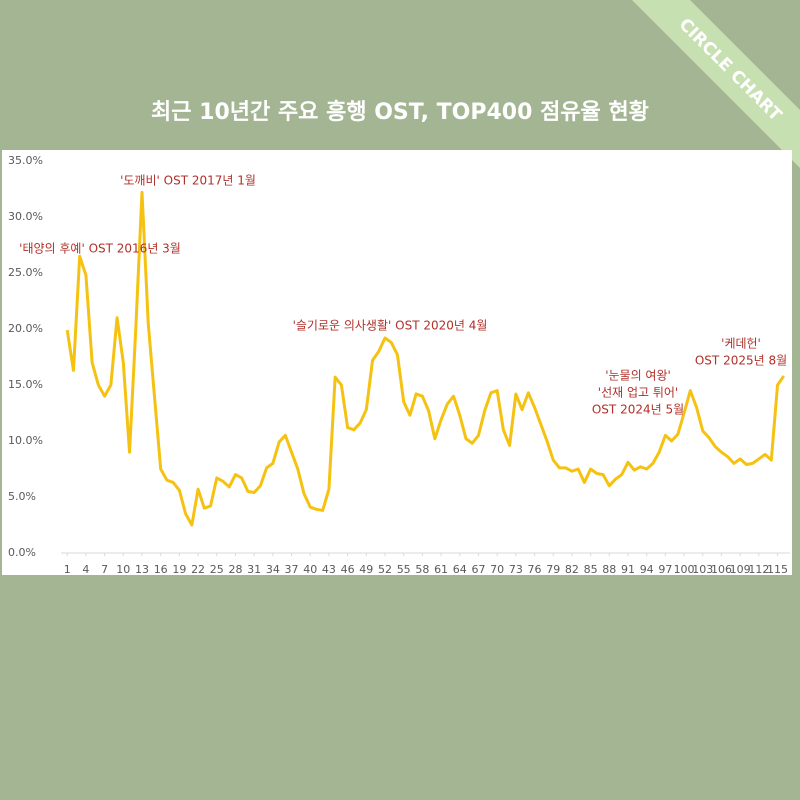  What do you see at coordinates (142, 569) in the screenshot?
I see `x-tick-label: 13` at bounding box center [142, 569].